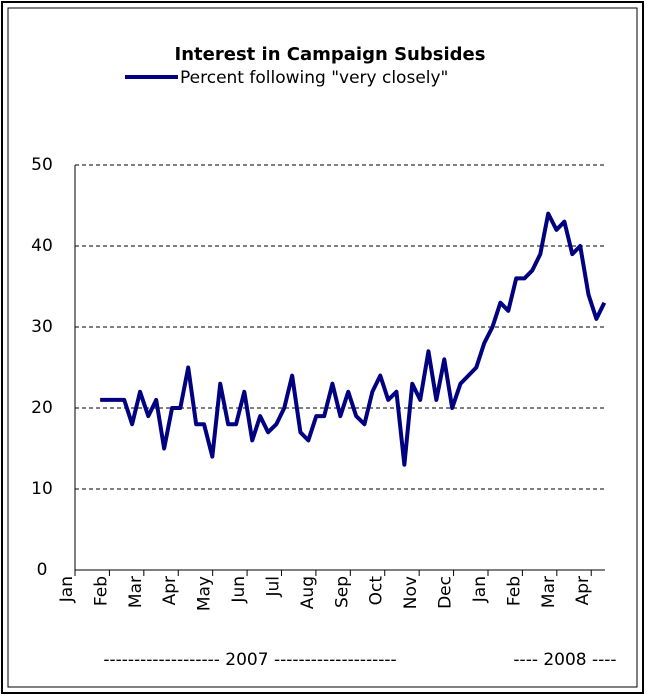 This screenshot has height=696, width=646. Describe the element at coordinates (342, 592) in the screenshot. I see `x-tick-label: Sep` at that location.